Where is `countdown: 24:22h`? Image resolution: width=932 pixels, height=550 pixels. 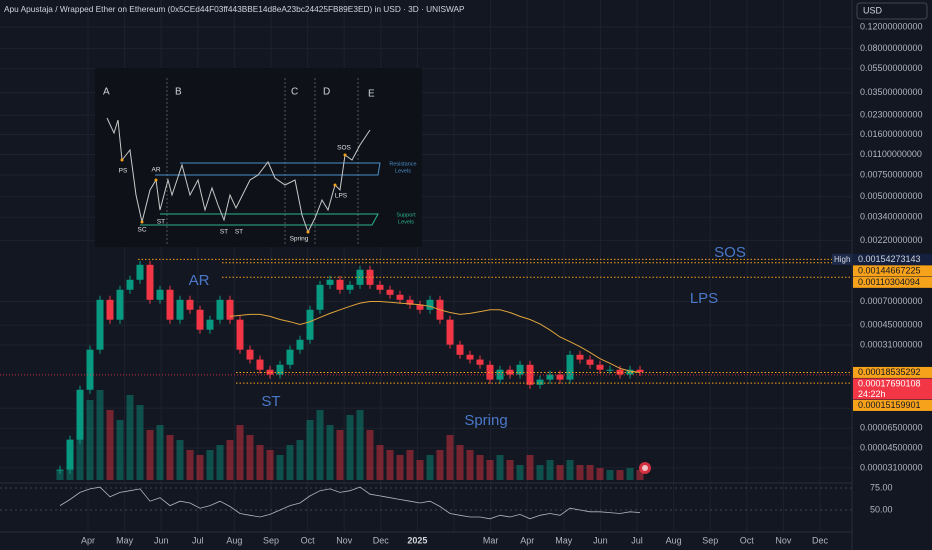
countdown: 24:22h is located at coordinates (872, 394).